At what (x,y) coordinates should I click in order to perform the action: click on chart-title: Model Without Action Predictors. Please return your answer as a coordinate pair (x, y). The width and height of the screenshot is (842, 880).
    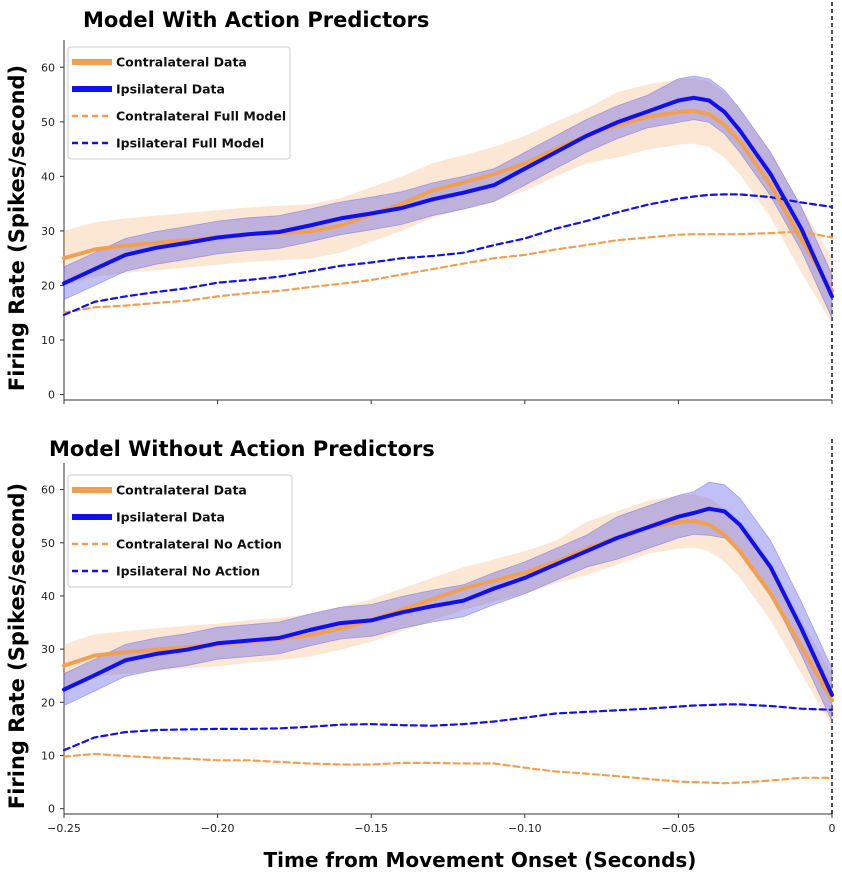
    Looking at the image, I should click on (242, 449).